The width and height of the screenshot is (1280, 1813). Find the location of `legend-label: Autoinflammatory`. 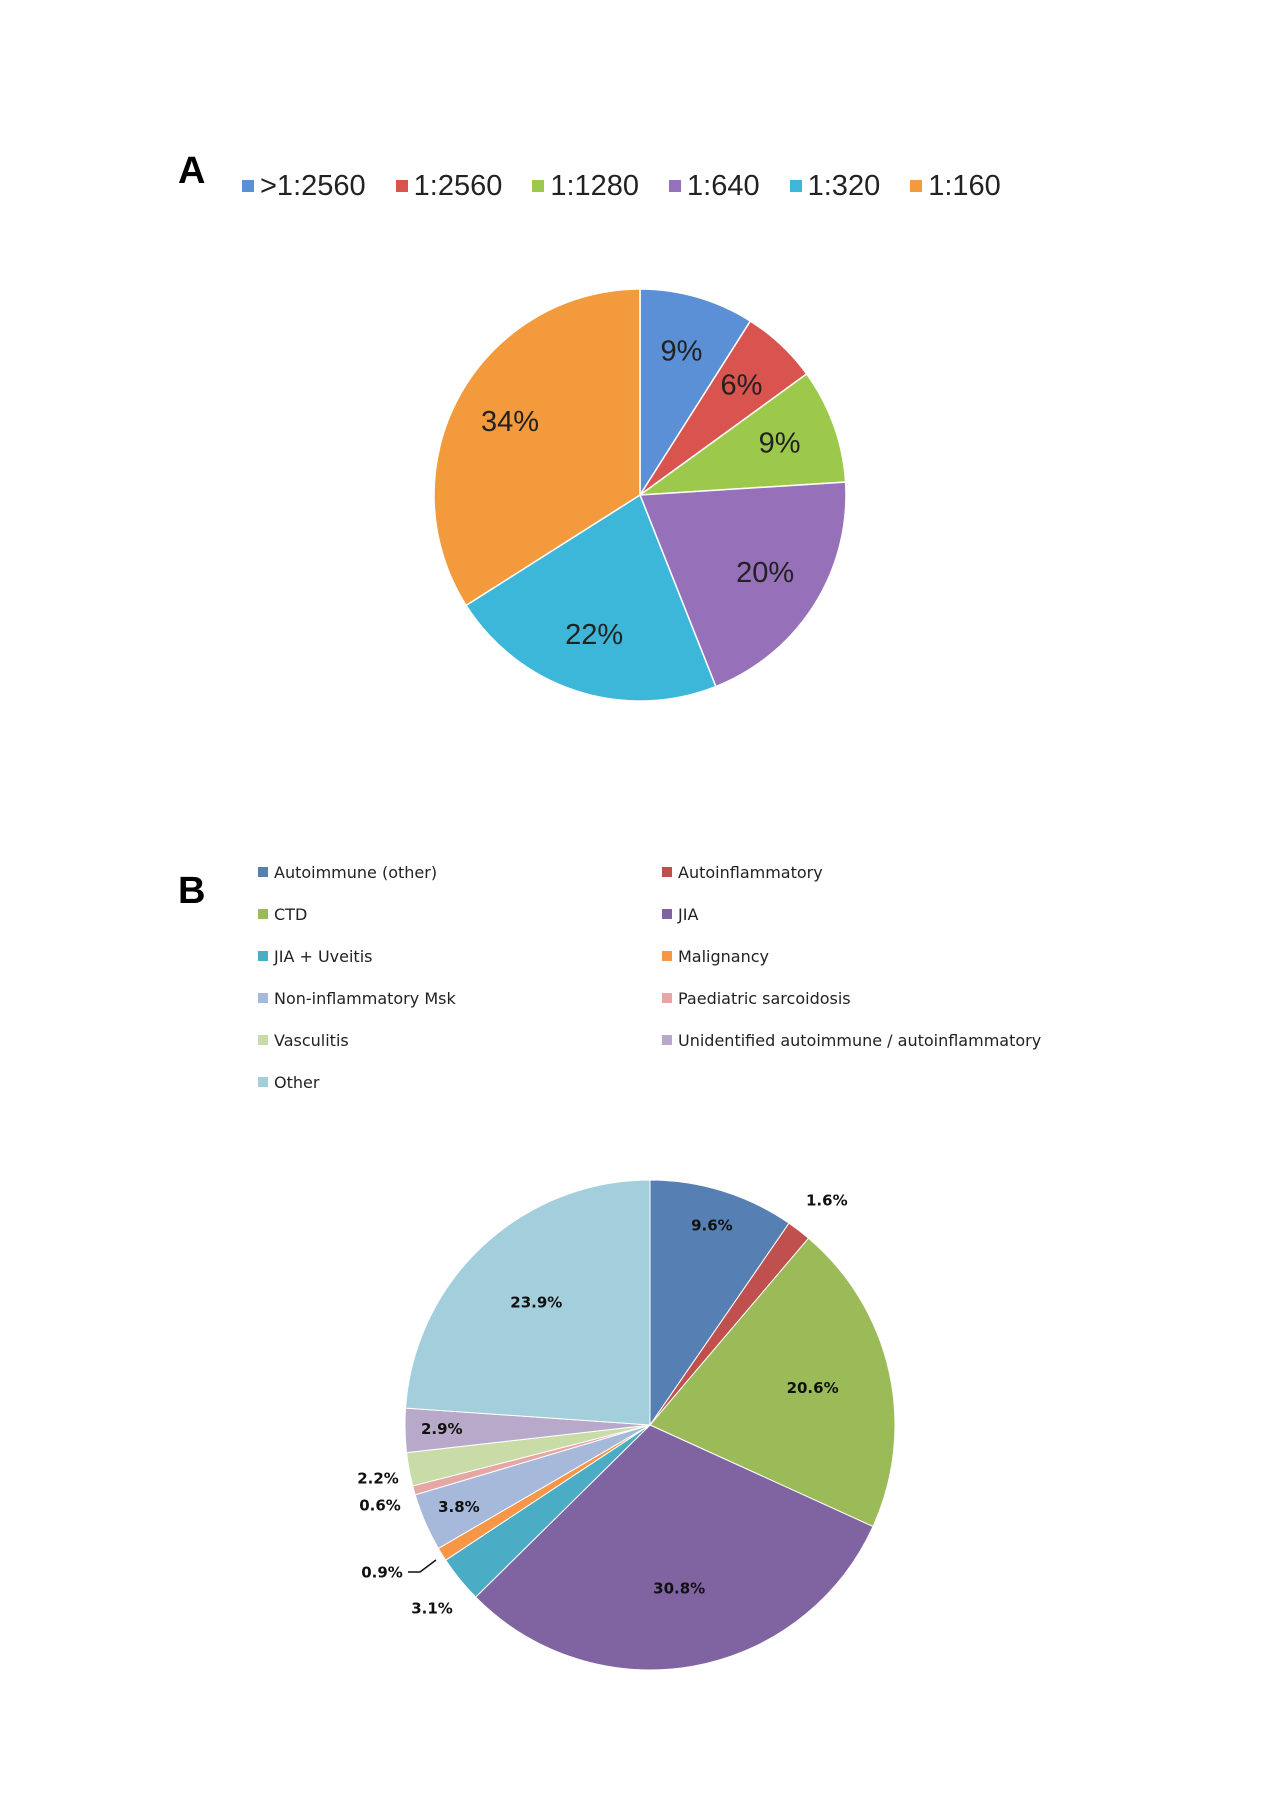

legend-label: Autoinflammatory is located at coordinates (750, 872).